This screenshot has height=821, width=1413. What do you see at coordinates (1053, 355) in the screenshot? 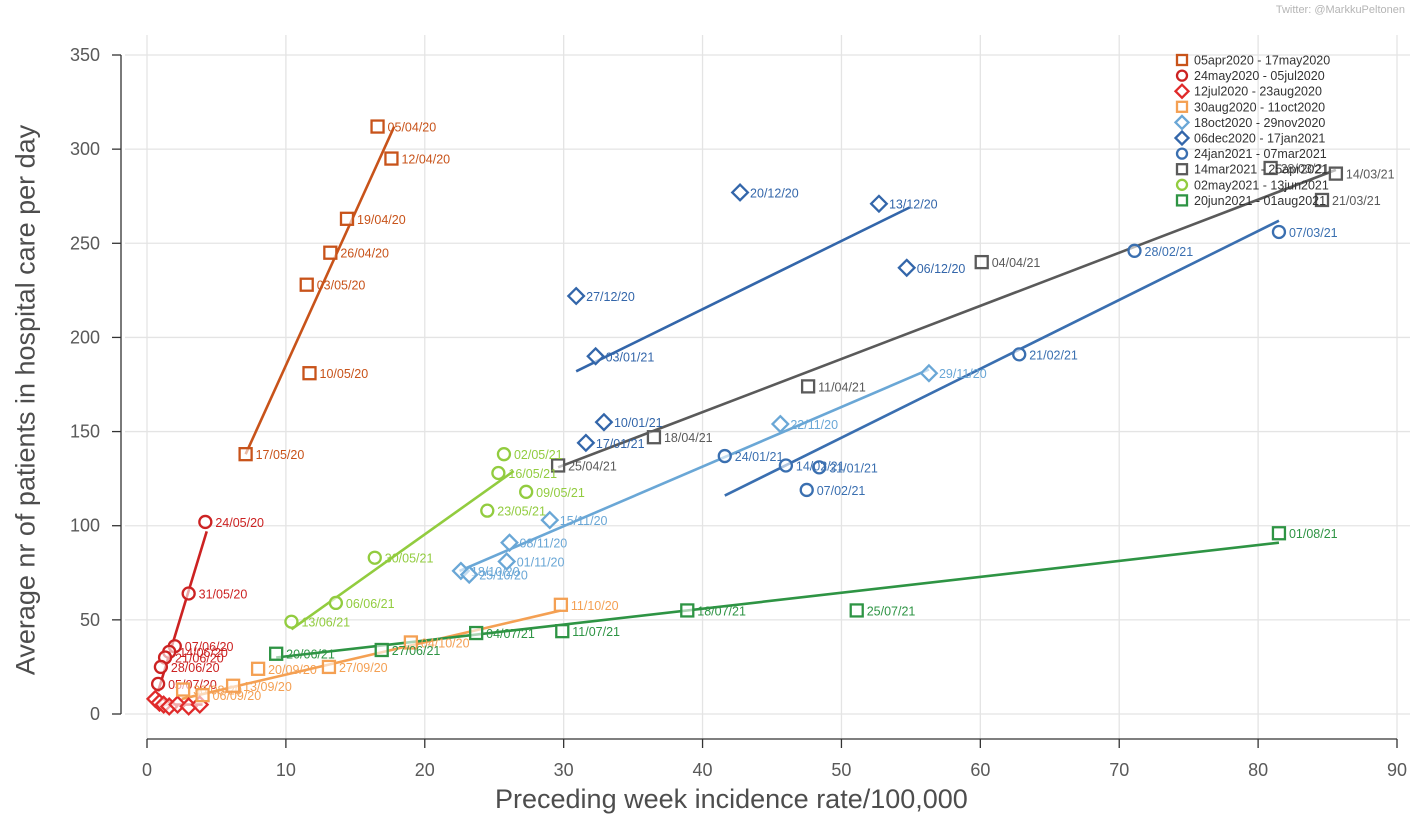
I see `data-point-label: 21/02/21` at bounding box center [1053, 355].